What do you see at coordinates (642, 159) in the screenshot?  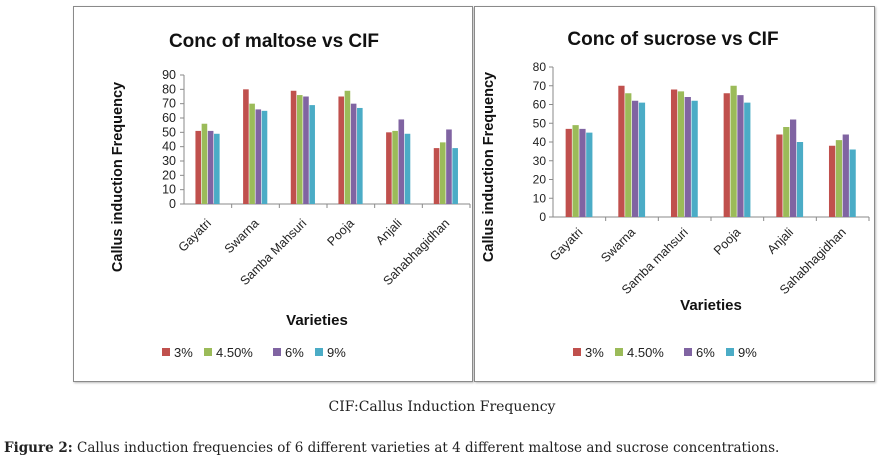 I see `sucrose-bar-9%-swarna` at bounding box center [642, 159].